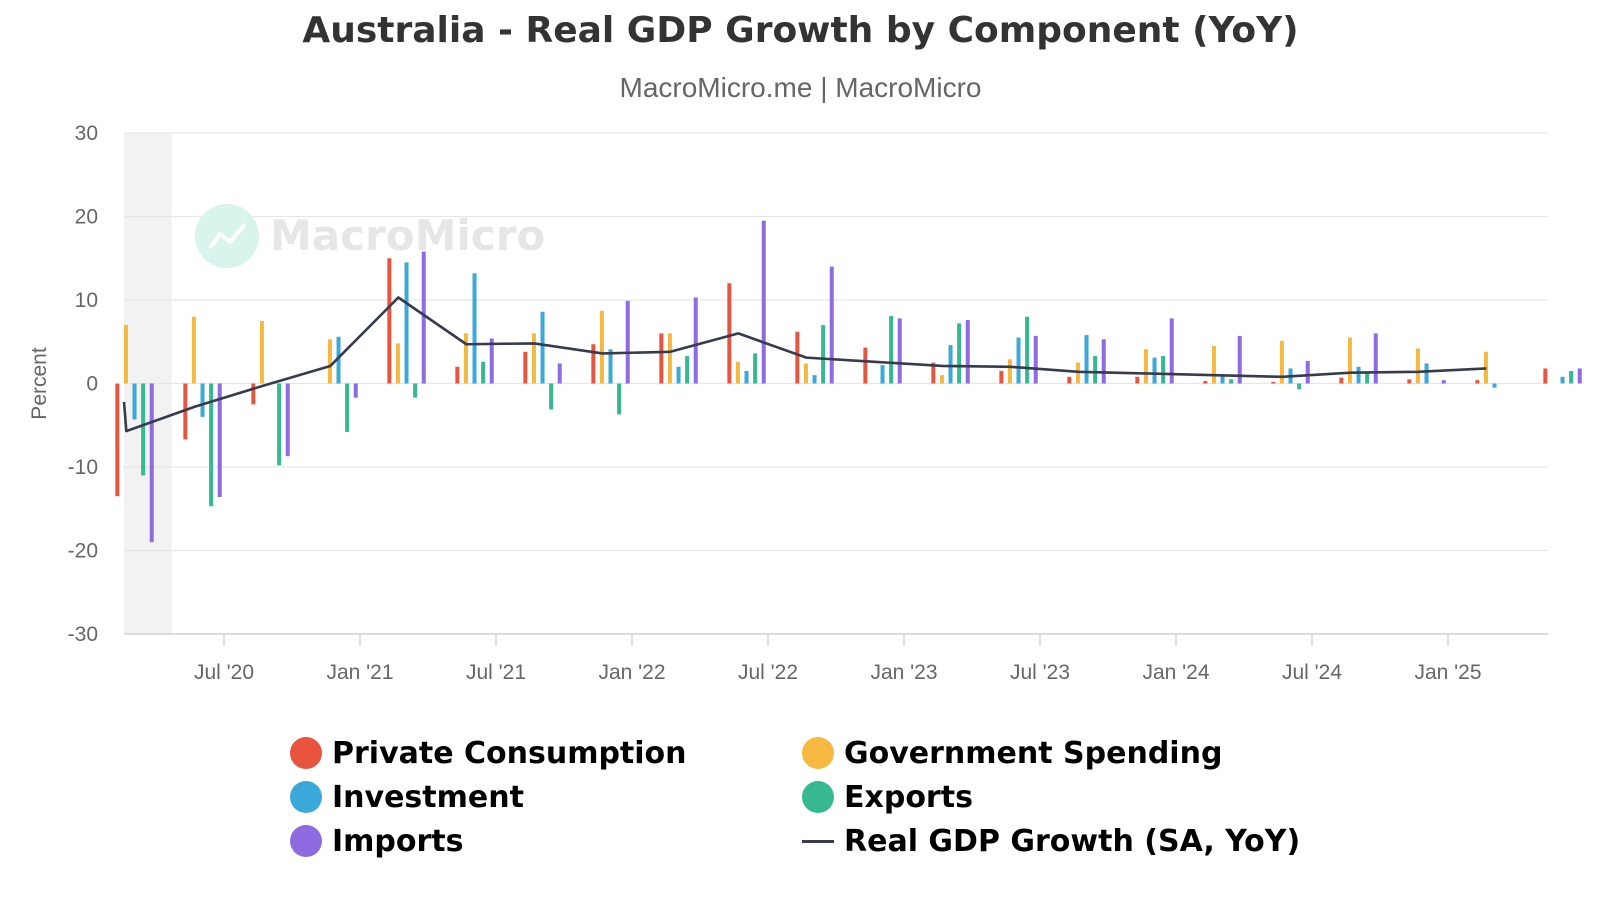  I want to click on legend-item: Exports, so click(1062, 797).